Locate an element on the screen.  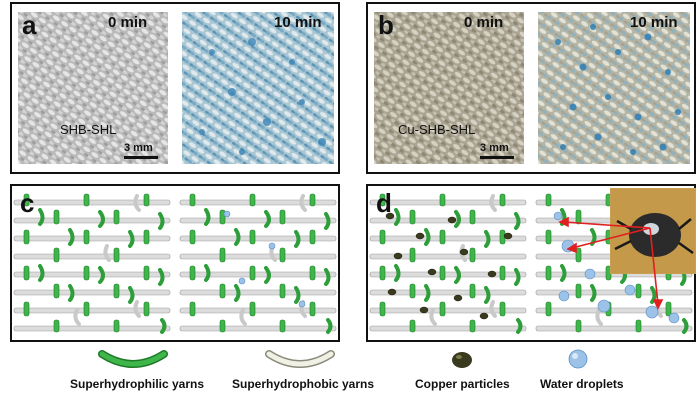
photo-cu-shb-shl-0min is located at coordinates (449, 88).